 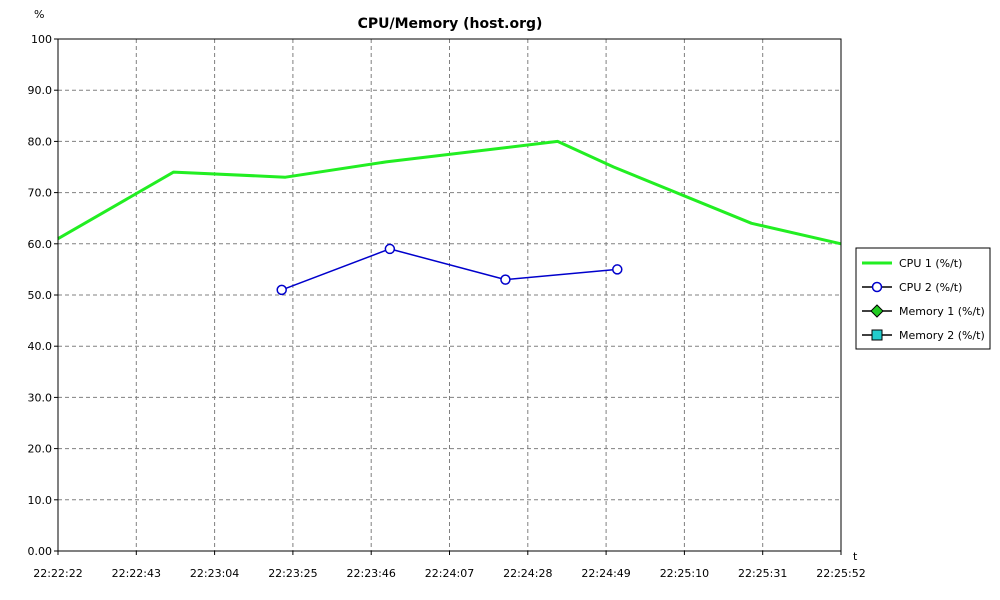 What do you see at coordinates (605, 573) in the screenshot?
I see `x-tick-label: 22:24:49` at bounding box center [605, 573].